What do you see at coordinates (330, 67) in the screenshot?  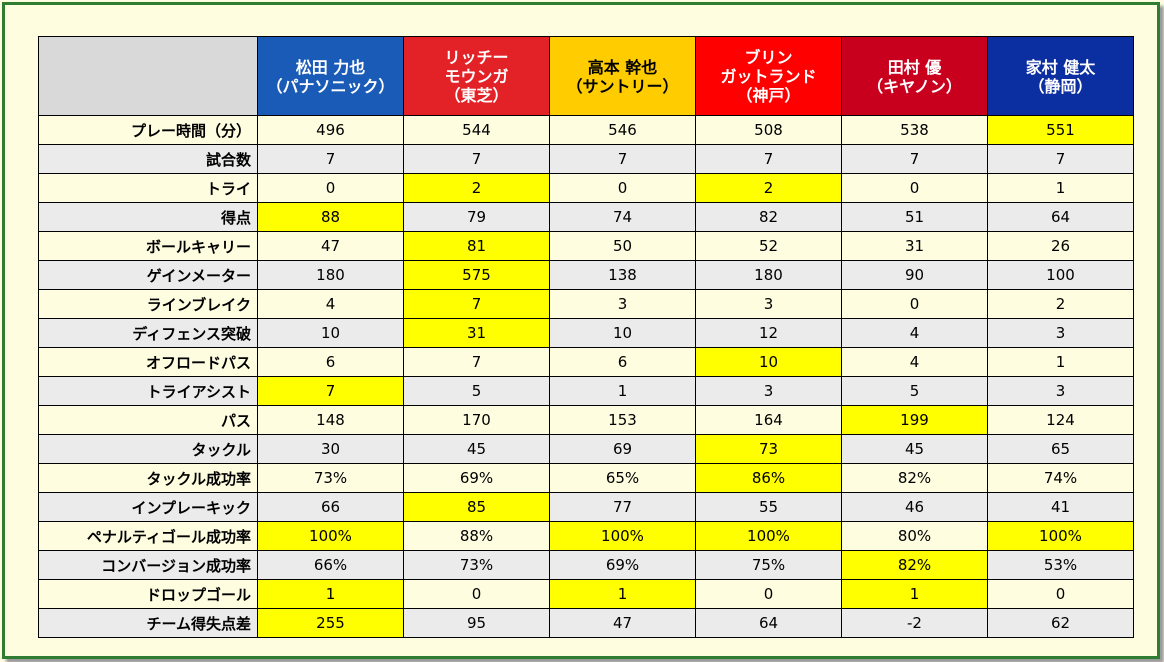 I see `player-name: 松田 力也` at bounding box center [330, 67].